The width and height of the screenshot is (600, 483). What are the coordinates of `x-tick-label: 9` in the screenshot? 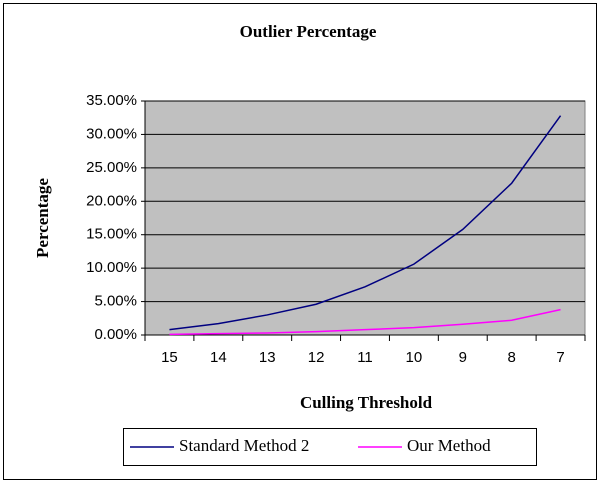 It's located at (463, 357).